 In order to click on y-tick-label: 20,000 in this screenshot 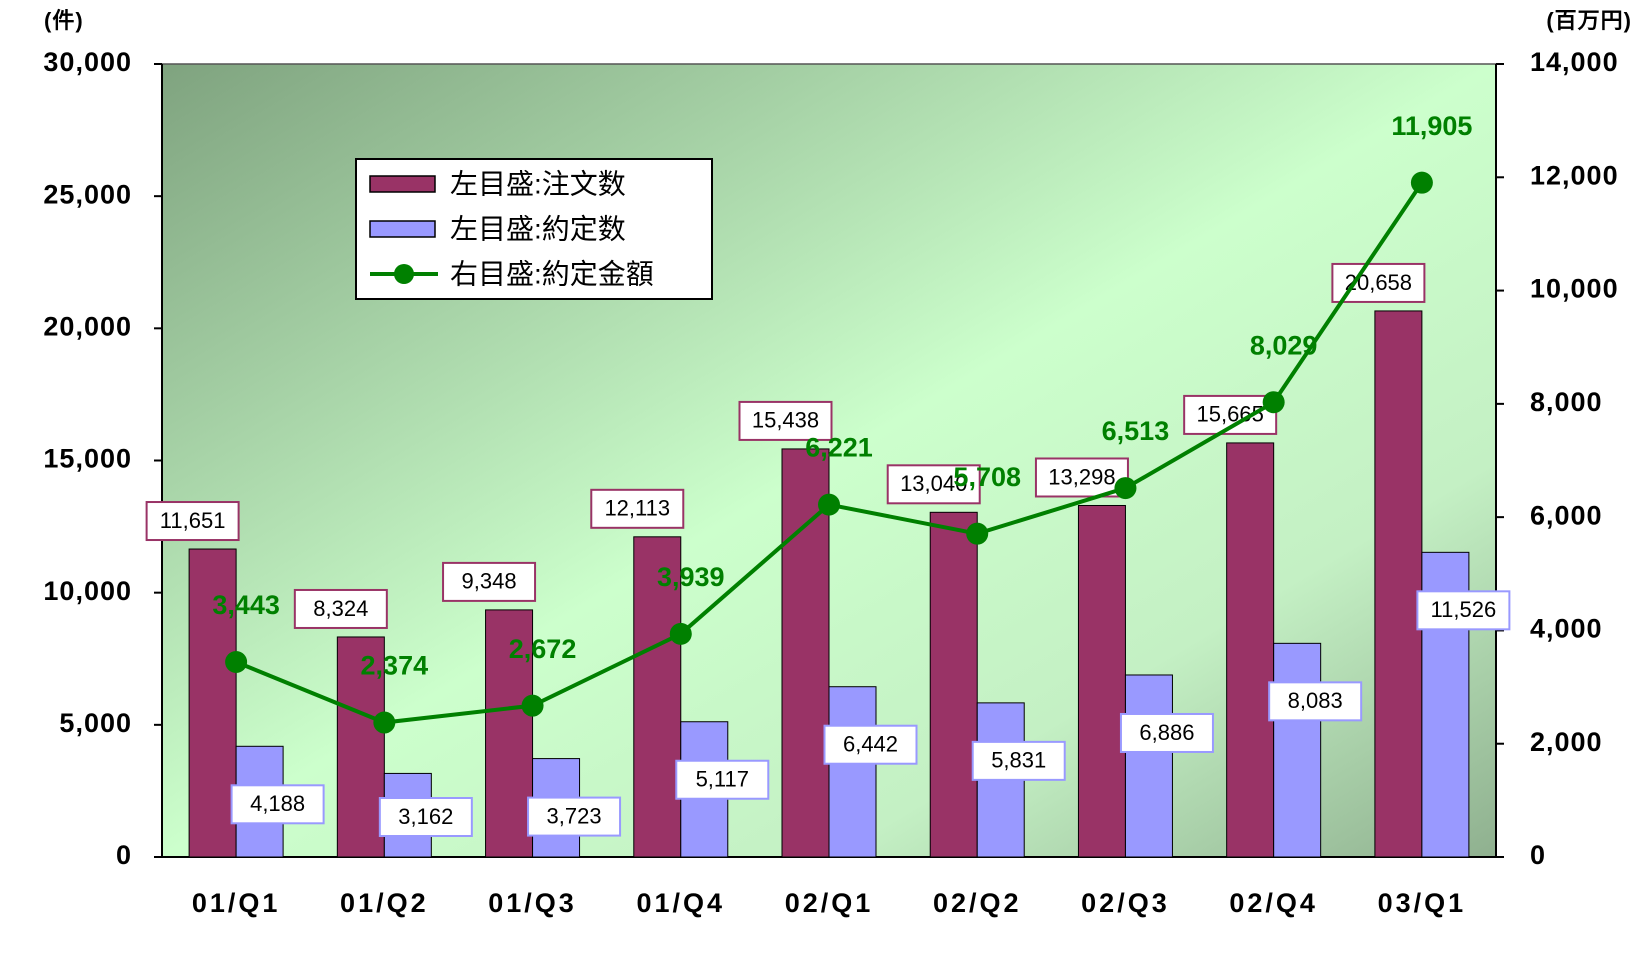, I will do `click(87, 326)`.